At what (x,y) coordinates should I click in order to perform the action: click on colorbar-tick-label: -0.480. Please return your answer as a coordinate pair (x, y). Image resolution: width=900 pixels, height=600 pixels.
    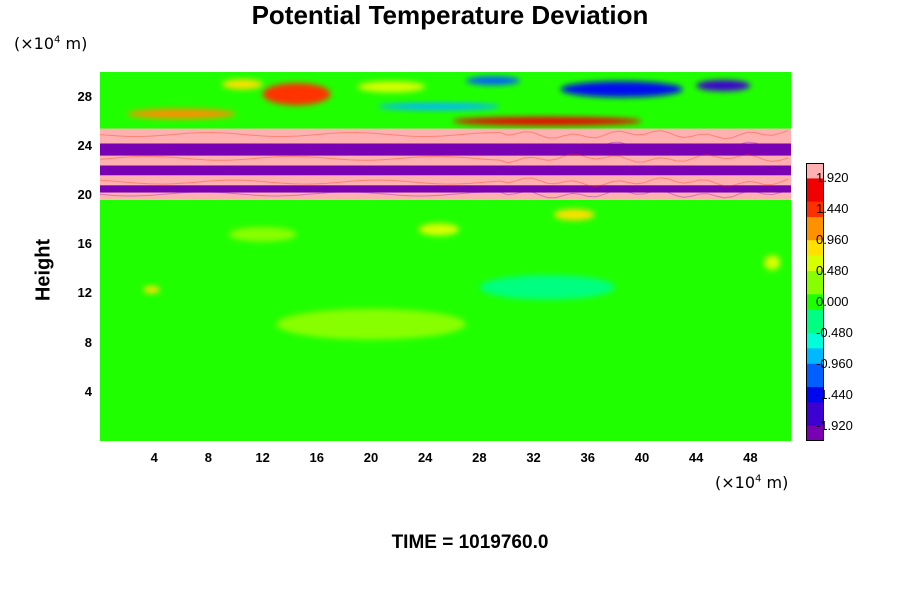
    Looking at the image, I should click on (834, 332).